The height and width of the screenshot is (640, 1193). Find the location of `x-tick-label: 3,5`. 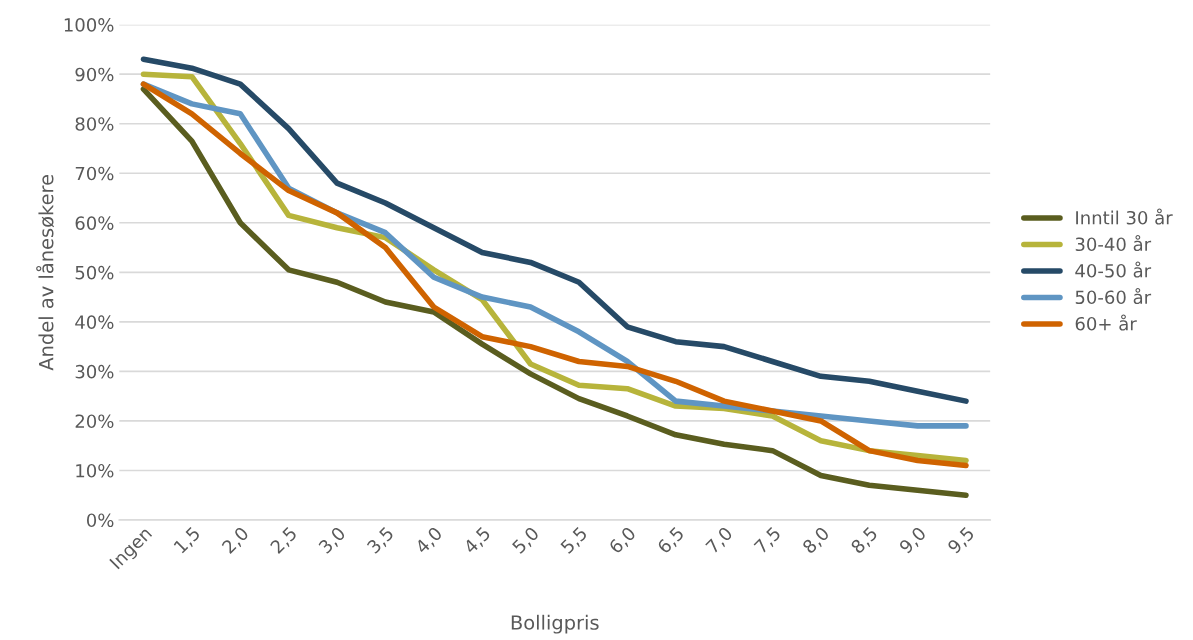

x-tick-label: 3,5 is located at coordinates (381, 541).